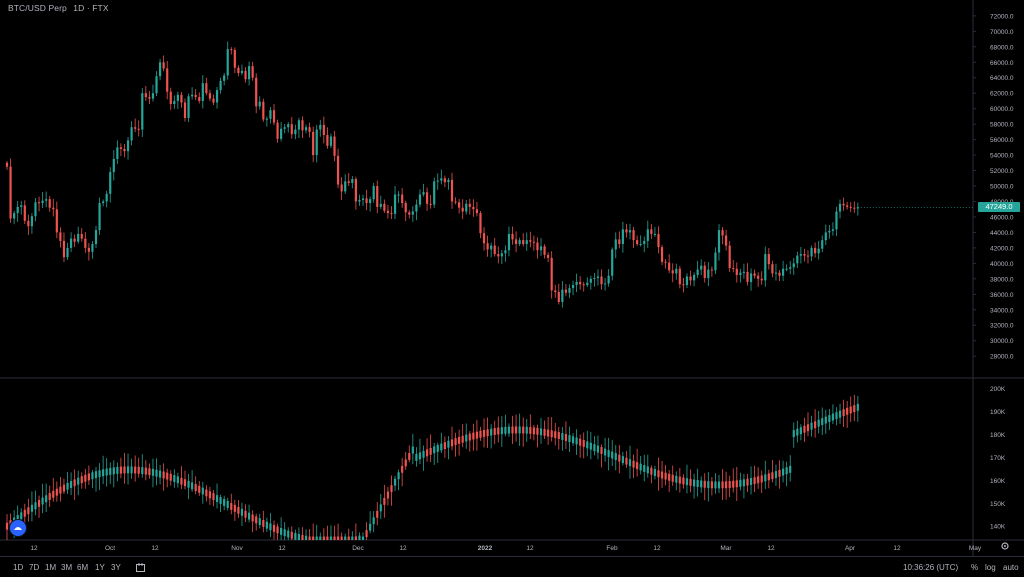  What do you see at coordinates (51, 567) in the screenshot?
I see `range-1m-button: 1M` at bounding box center [51, 567].